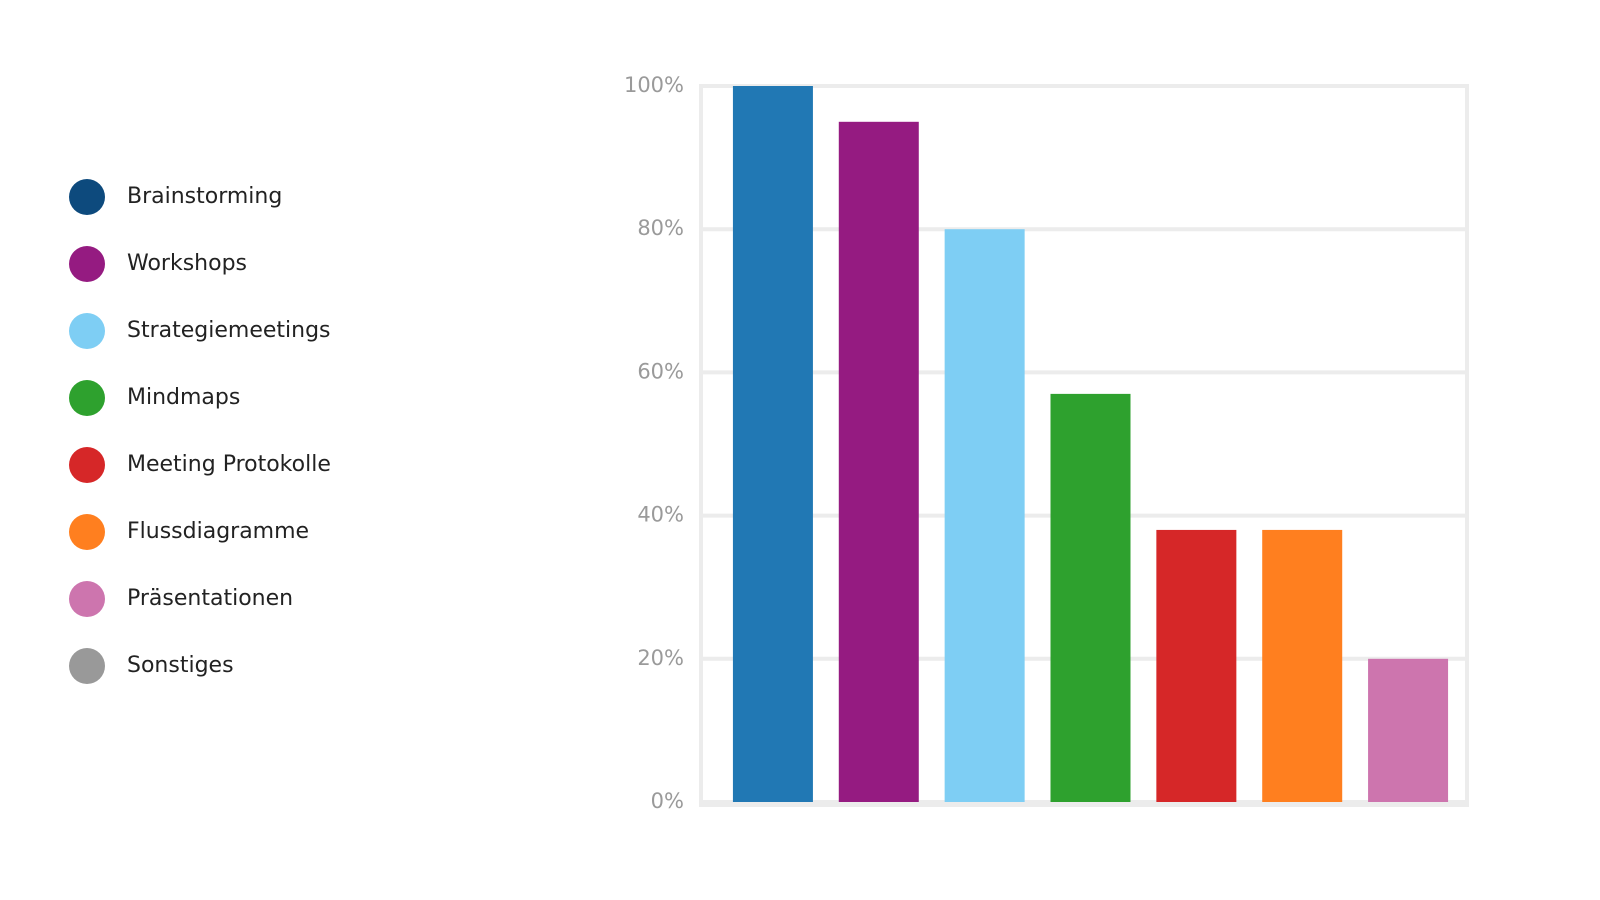 The image size is (1600, 900). What do you see at coordinates (667, 801) in the screenshot?
I see `y-tick-label: 0%` at bounding box center [667, 801].